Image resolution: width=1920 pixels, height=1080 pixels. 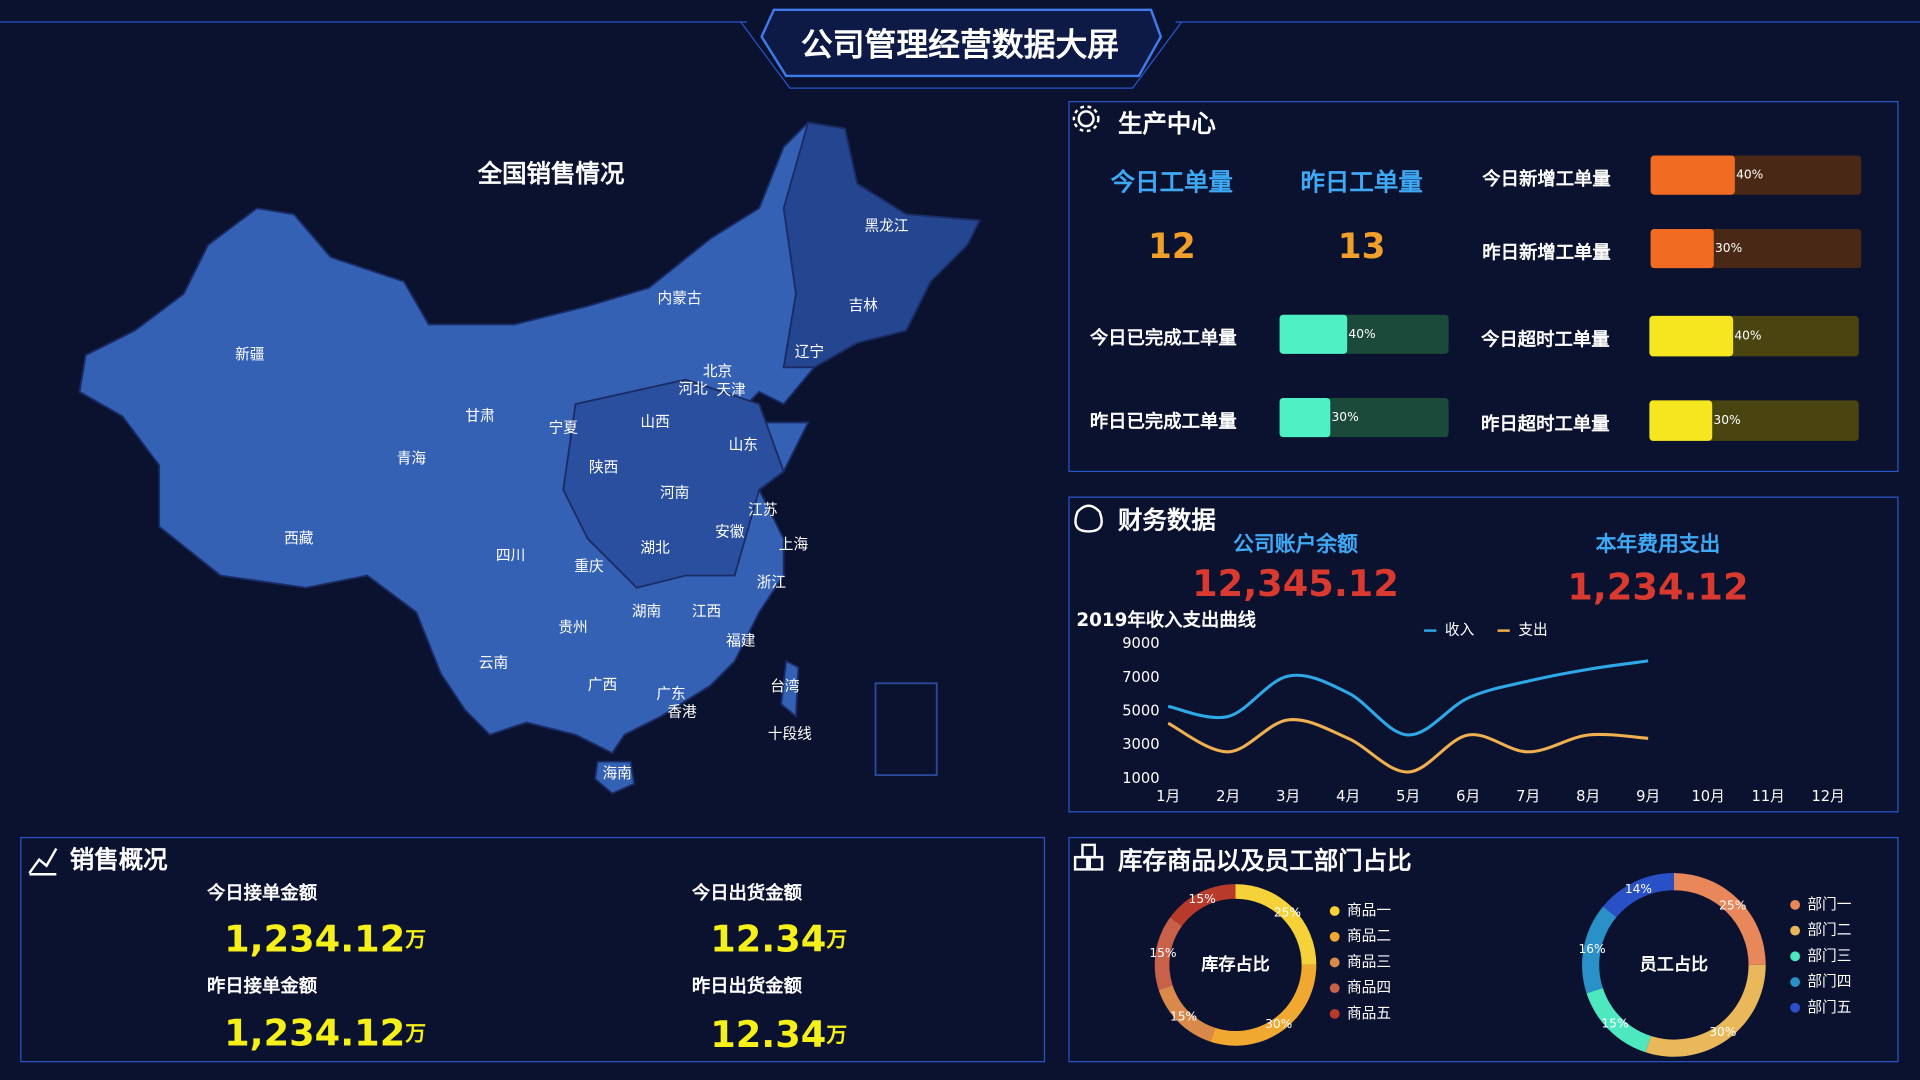 I want to click on box-icon, so click(x=1088, y=851).